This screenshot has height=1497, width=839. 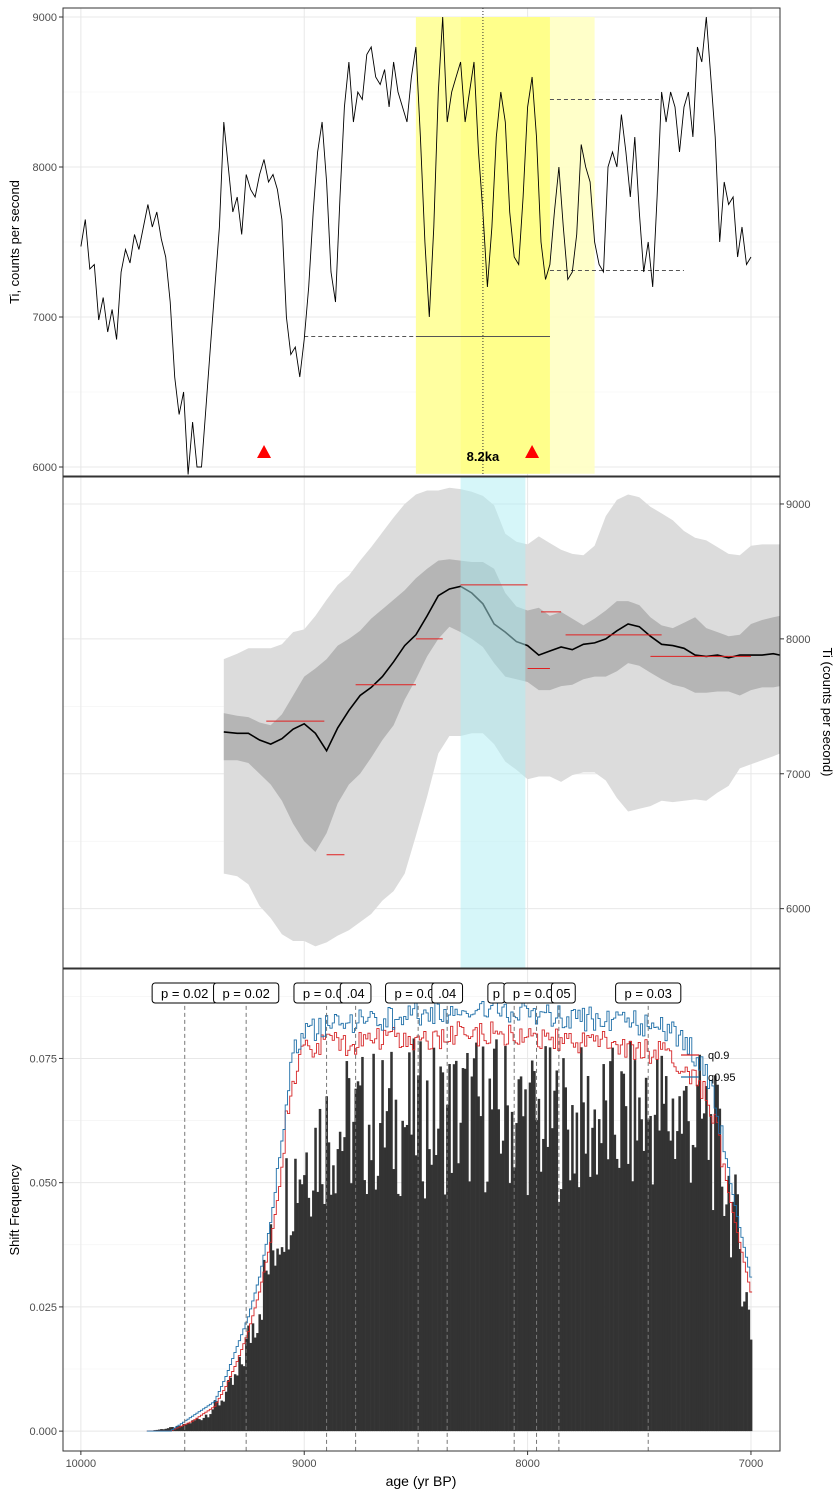 What do you see at coordinates (46, 1245) in the screenshot?
I see `panel-3-y-axis: 0.000 0.025 0.050 0.075` at bounding box center [46, 1245].